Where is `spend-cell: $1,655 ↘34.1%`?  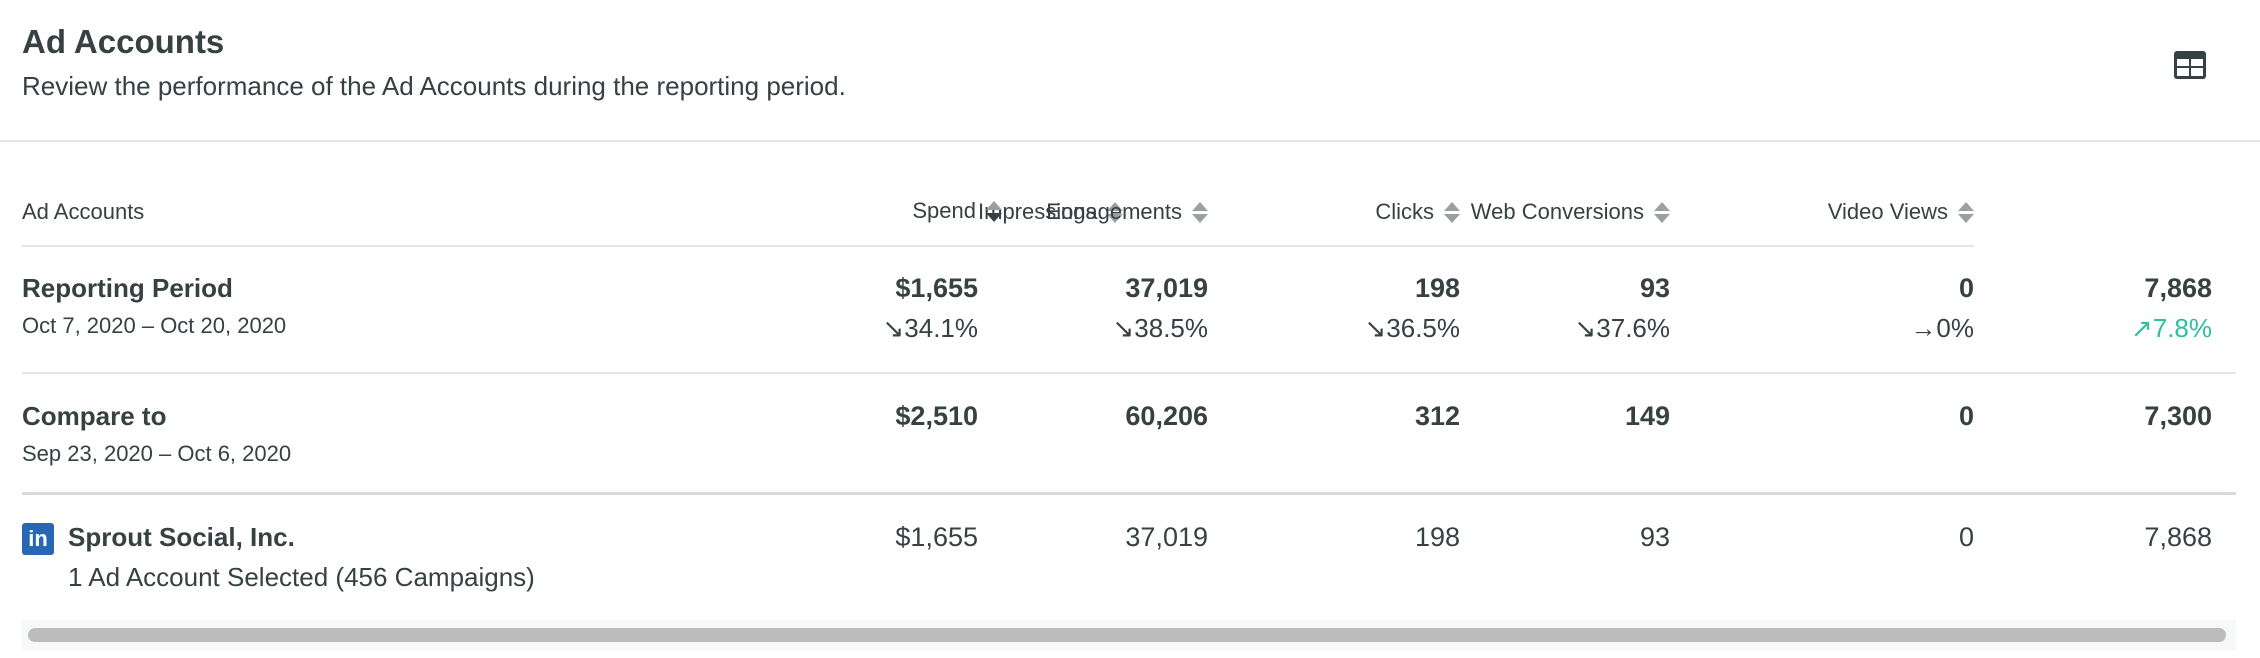 spend-cell: $1,655 ↘34.1% is located at coordinates (930, 308).